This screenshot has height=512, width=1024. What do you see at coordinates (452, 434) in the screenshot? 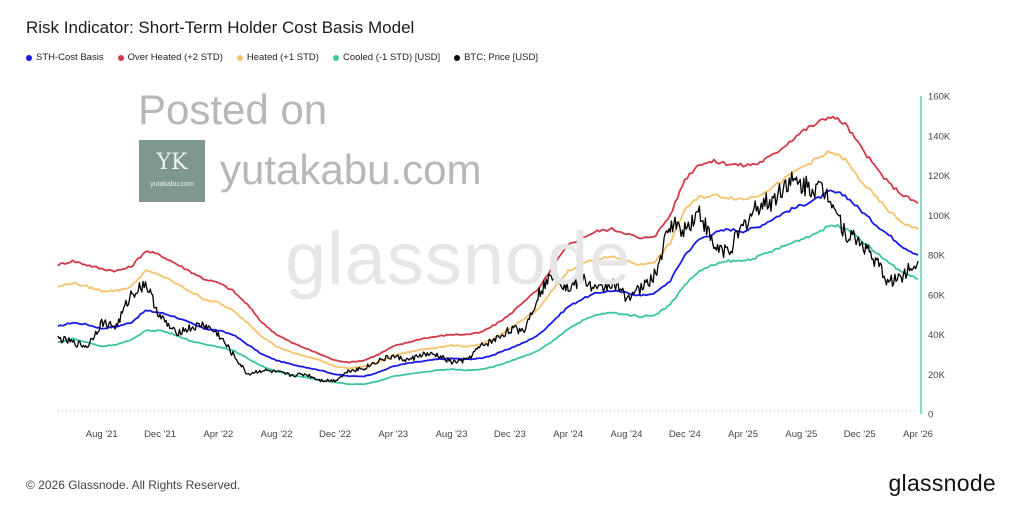
I see `x-tick-label: Aug '23` at bounding box center [452, 434].